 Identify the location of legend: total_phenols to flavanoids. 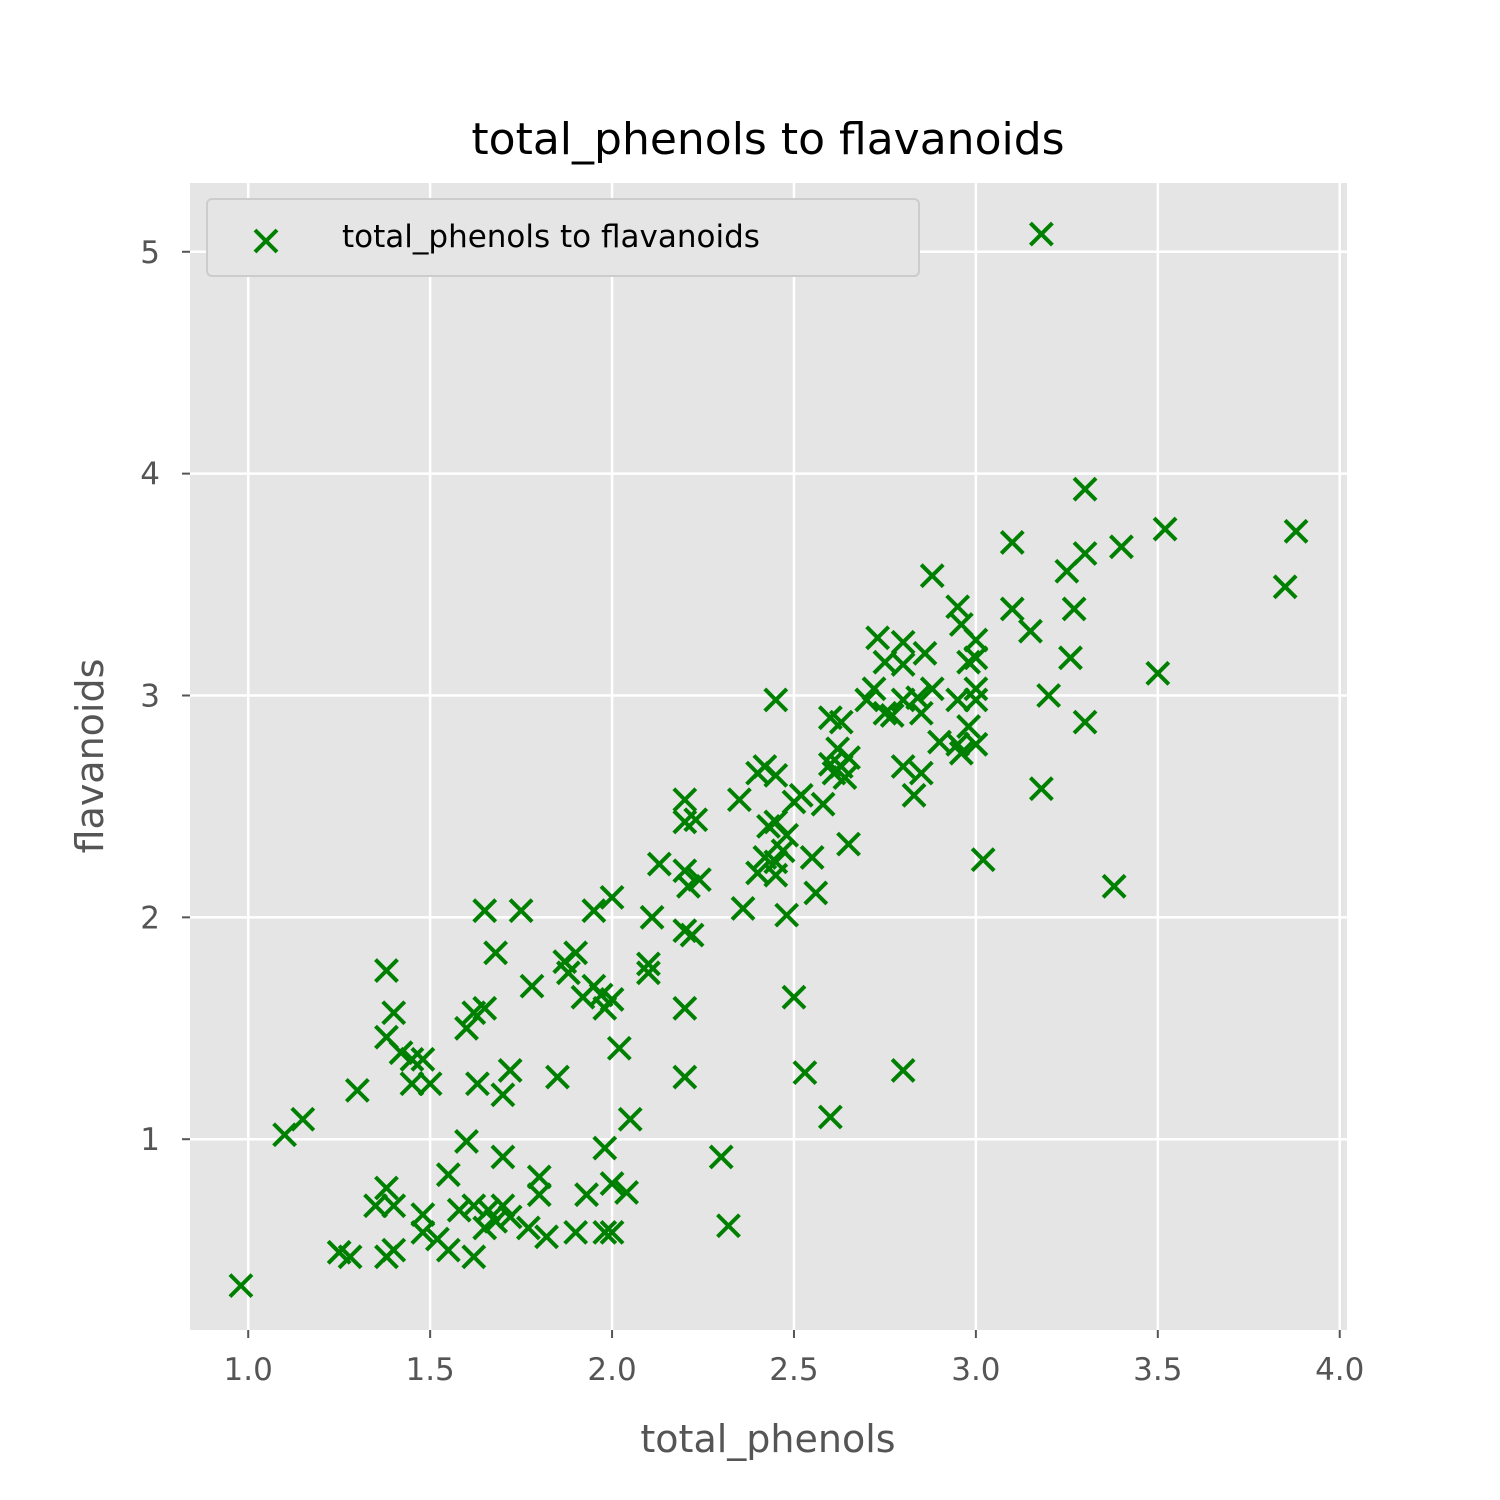
(563, 237).